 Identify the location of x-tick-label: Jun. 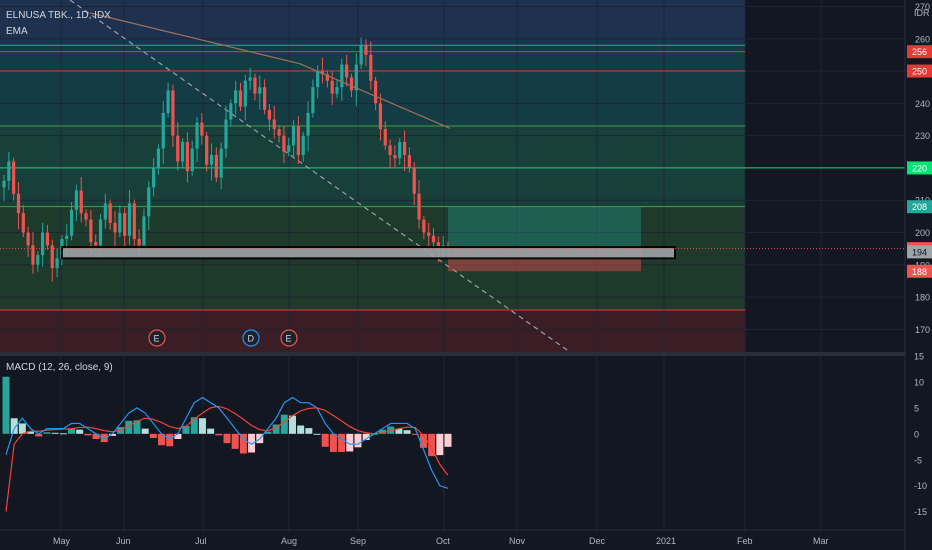
(123, 541).